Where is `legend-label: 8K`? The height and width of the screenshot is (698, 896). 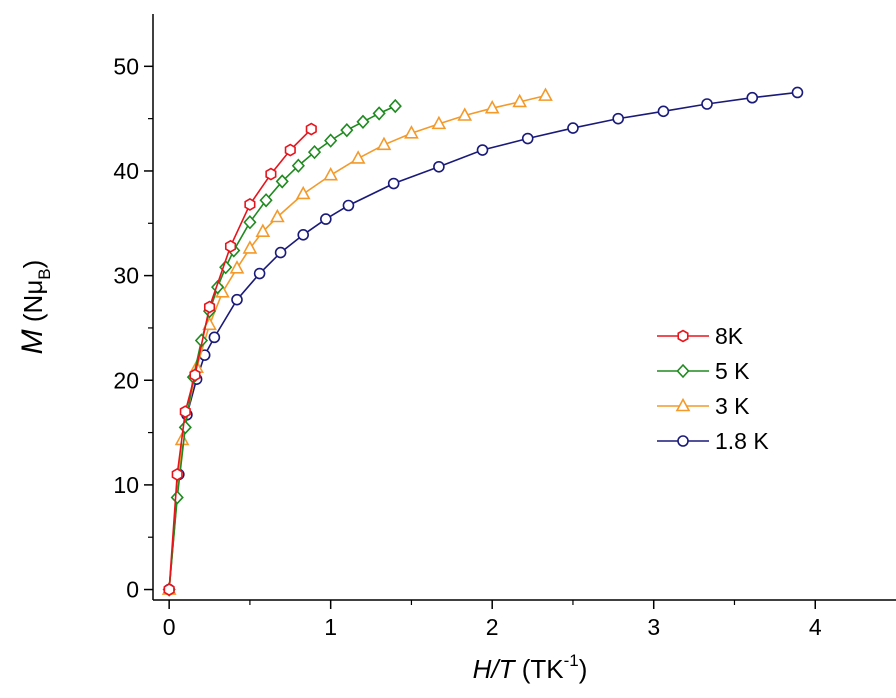 legend-label: 8K is located at coordinates (729, 336).